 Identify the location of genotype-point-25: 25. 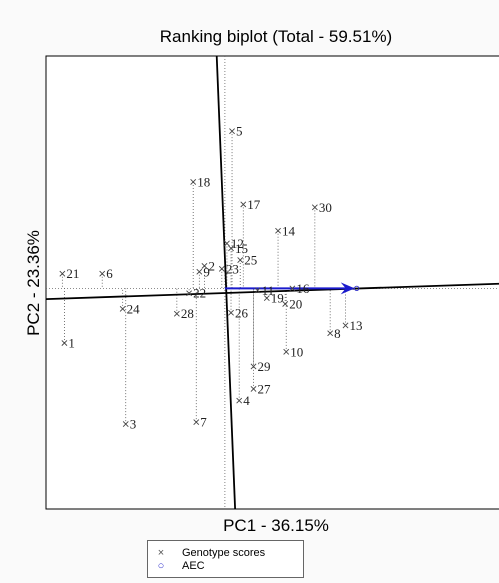
(247, 260).